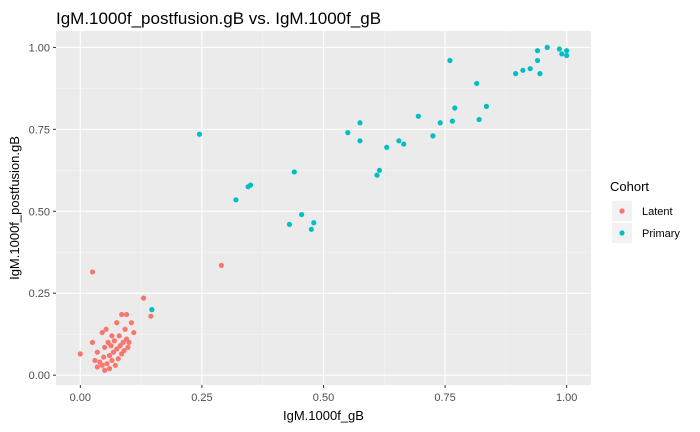  I want to click on y-tick-label: 0.25, so click(39, 294).